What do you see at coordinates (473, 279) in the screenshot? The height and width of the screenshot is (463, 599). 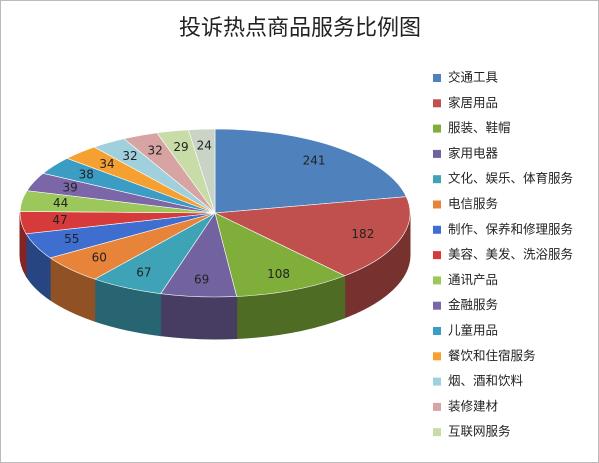 I see `legend-label: 通讯产品` at bounding box center [473, 279].